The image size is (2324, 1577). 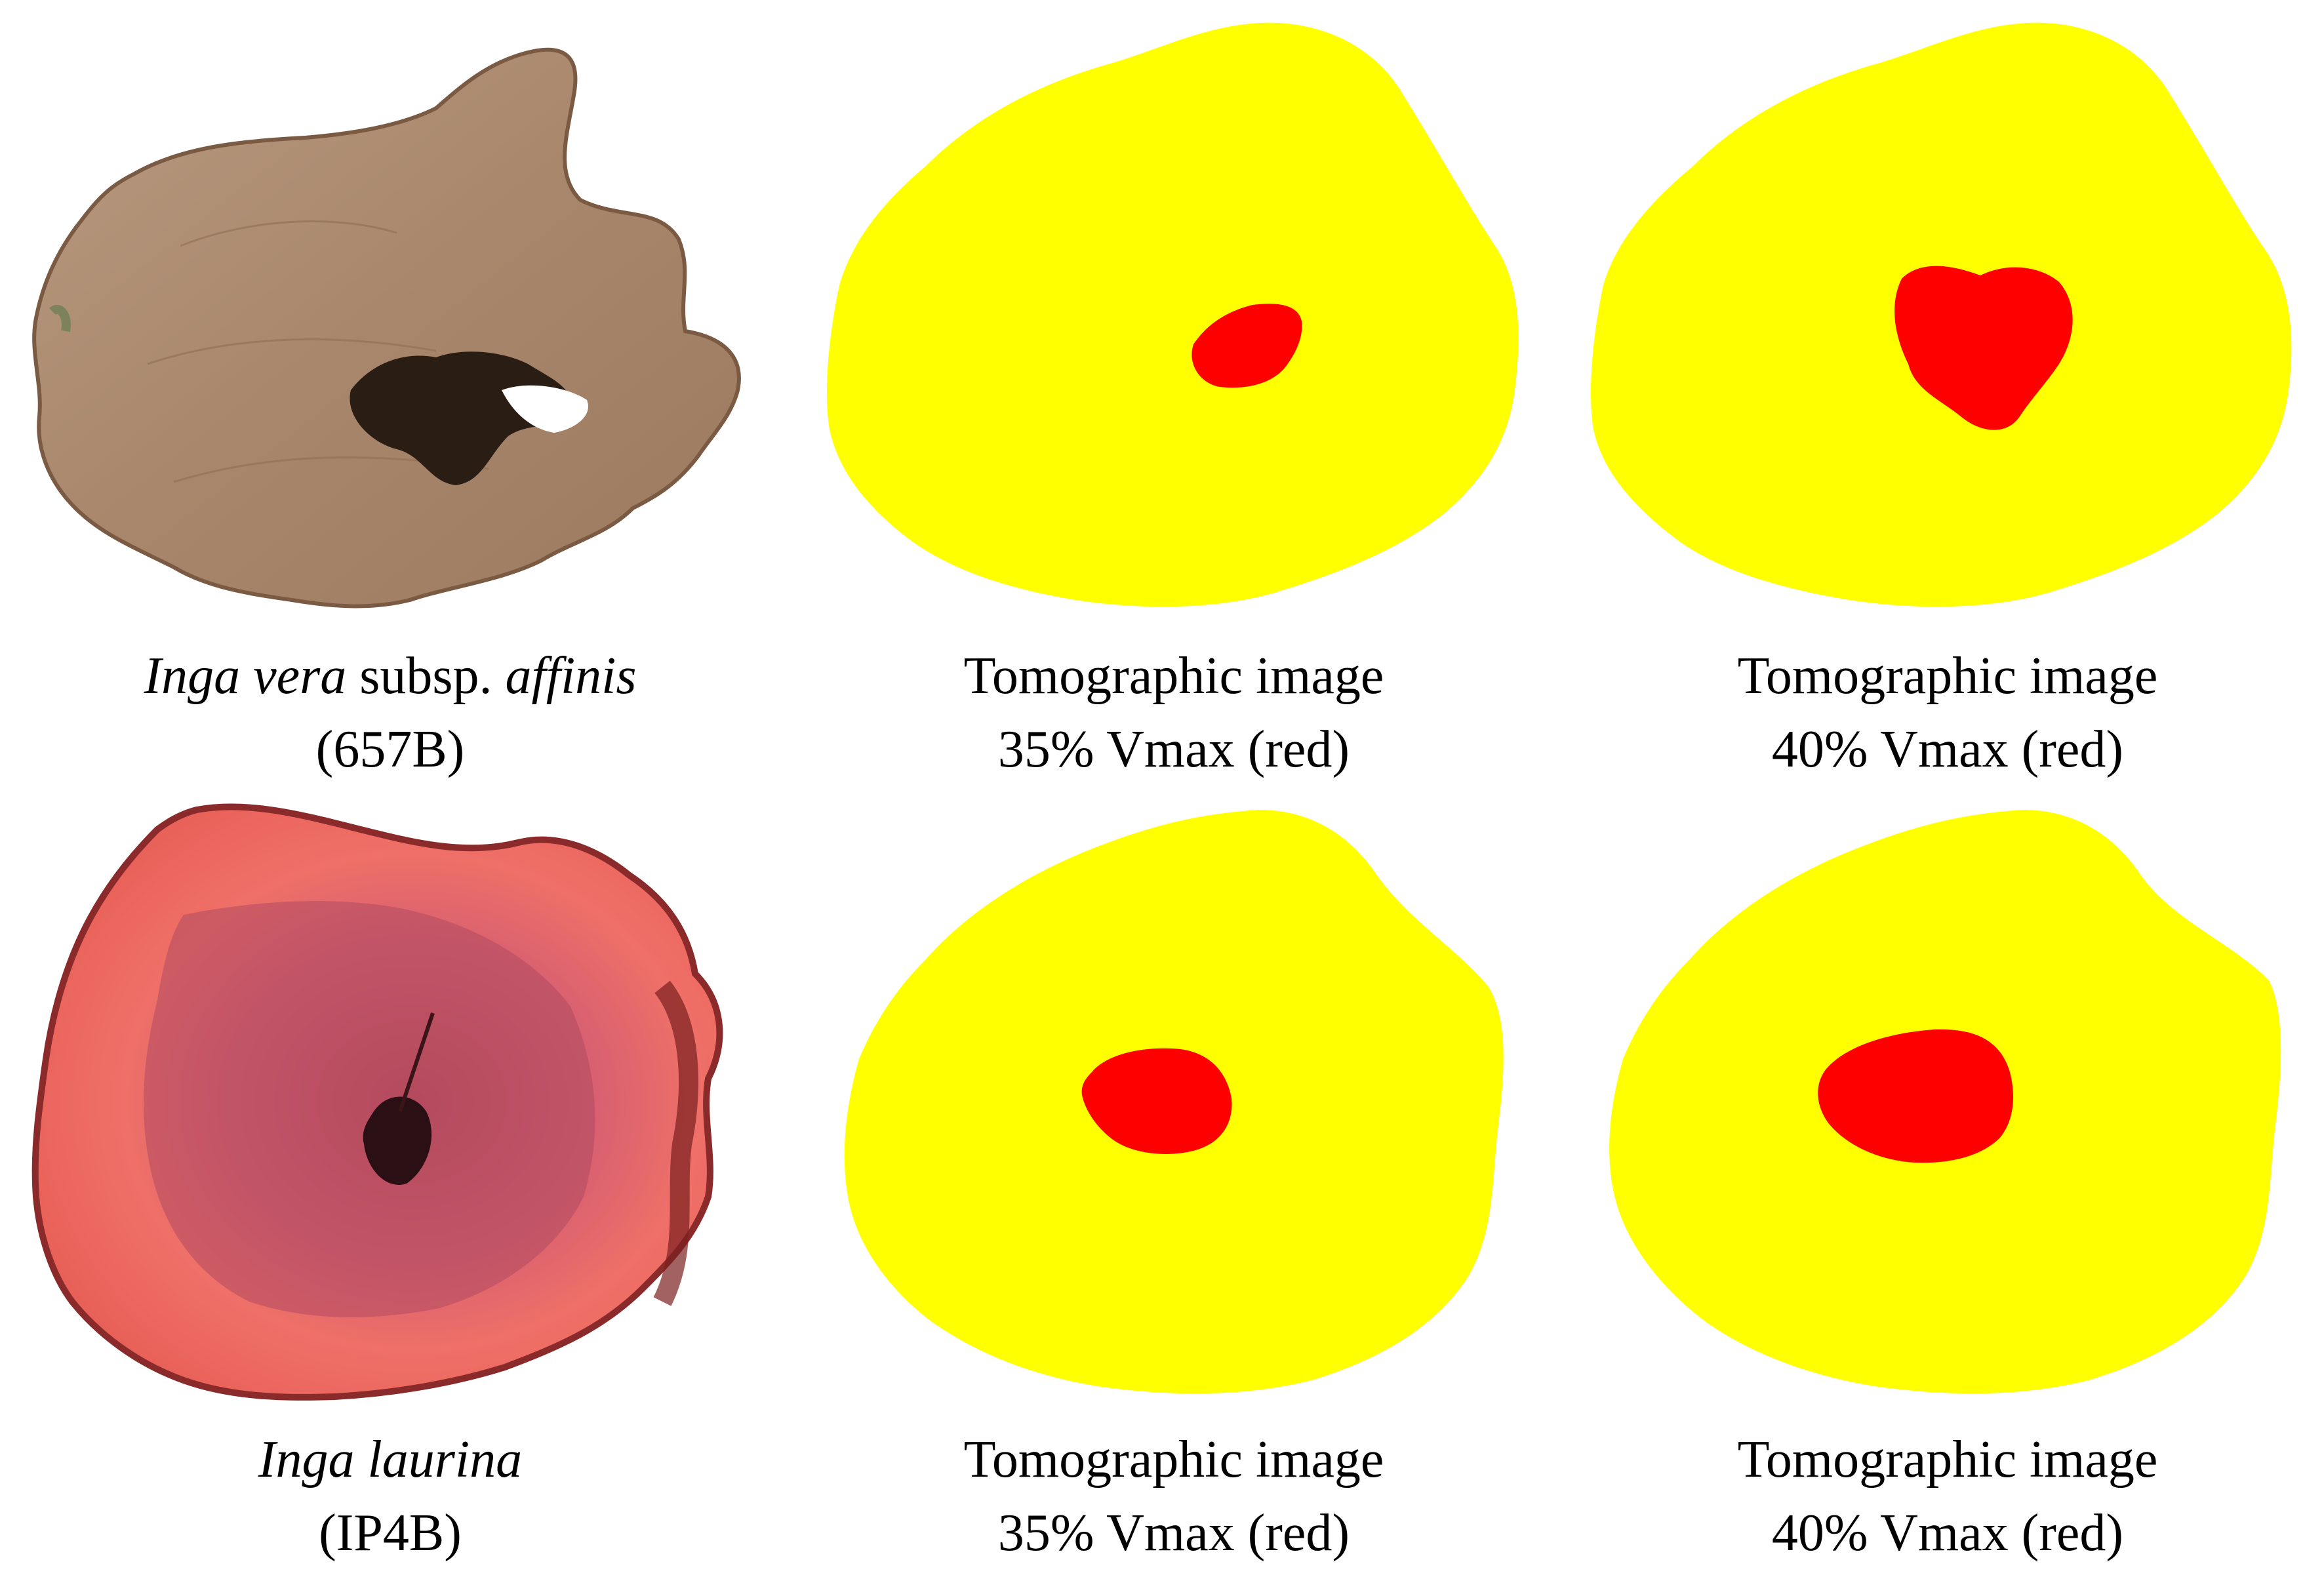 What do you see at coordinates (1947, 1496) in the screenshot?
I see `caption-tomogram-ip4b-40: Tomographic image 40% Vmax (red)` at bounding box center [1947, 1496].